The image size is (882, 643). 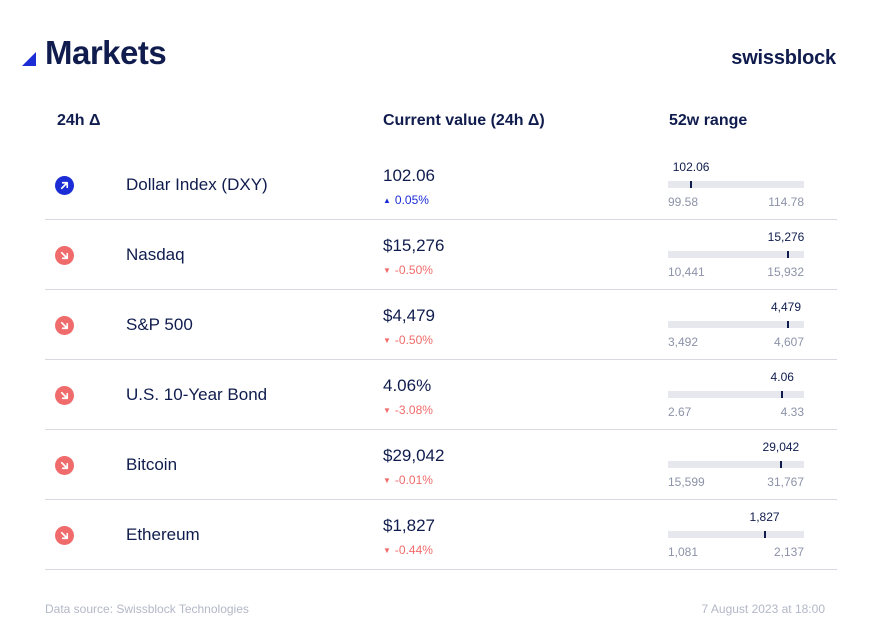 I want to click on range-52w: 15,276 10,441 15,932, so click(x=736, y=254).